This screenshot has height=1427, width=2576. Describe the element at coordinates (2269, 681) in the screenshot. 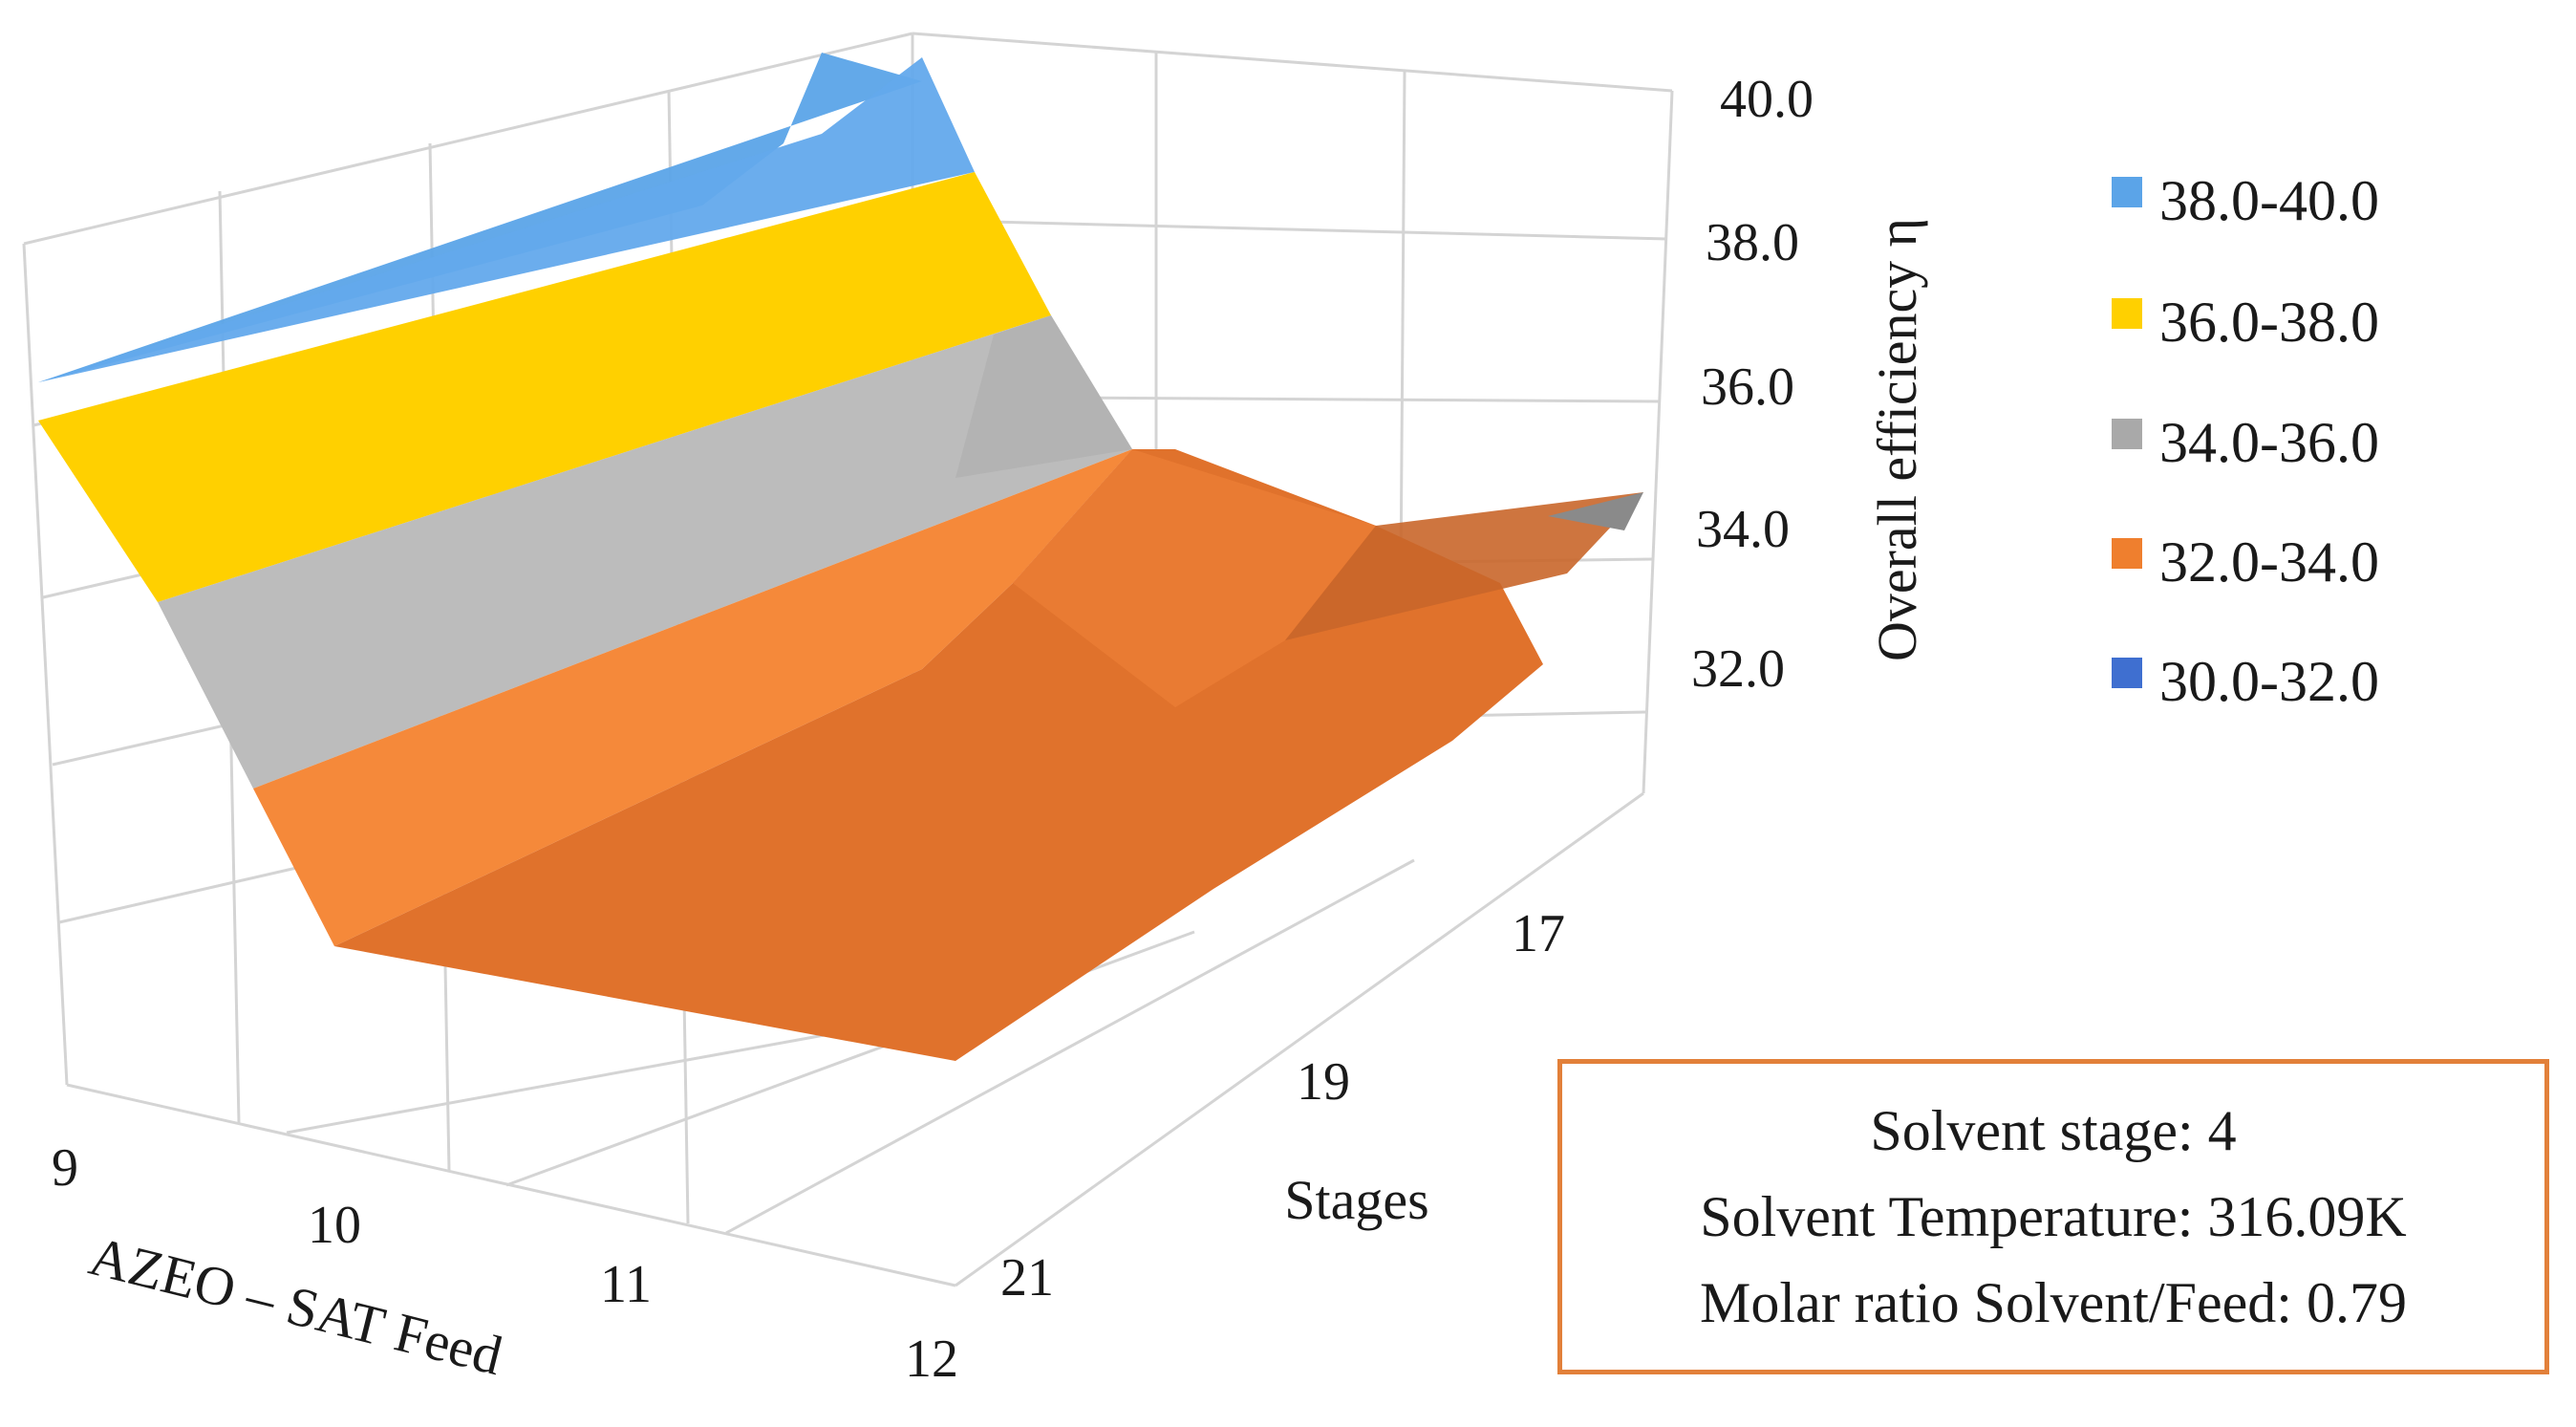

I see `legend-label-30-32: 30.0-32.0` at that location.